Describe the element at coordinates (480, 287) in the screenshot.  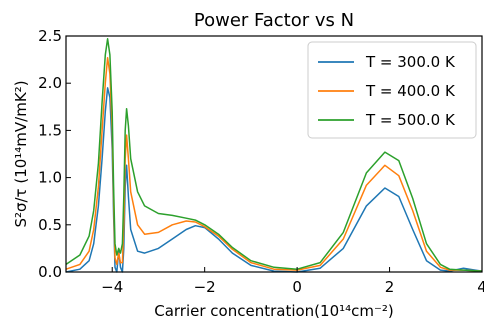
I see `x-tick-label: 4` at that location.